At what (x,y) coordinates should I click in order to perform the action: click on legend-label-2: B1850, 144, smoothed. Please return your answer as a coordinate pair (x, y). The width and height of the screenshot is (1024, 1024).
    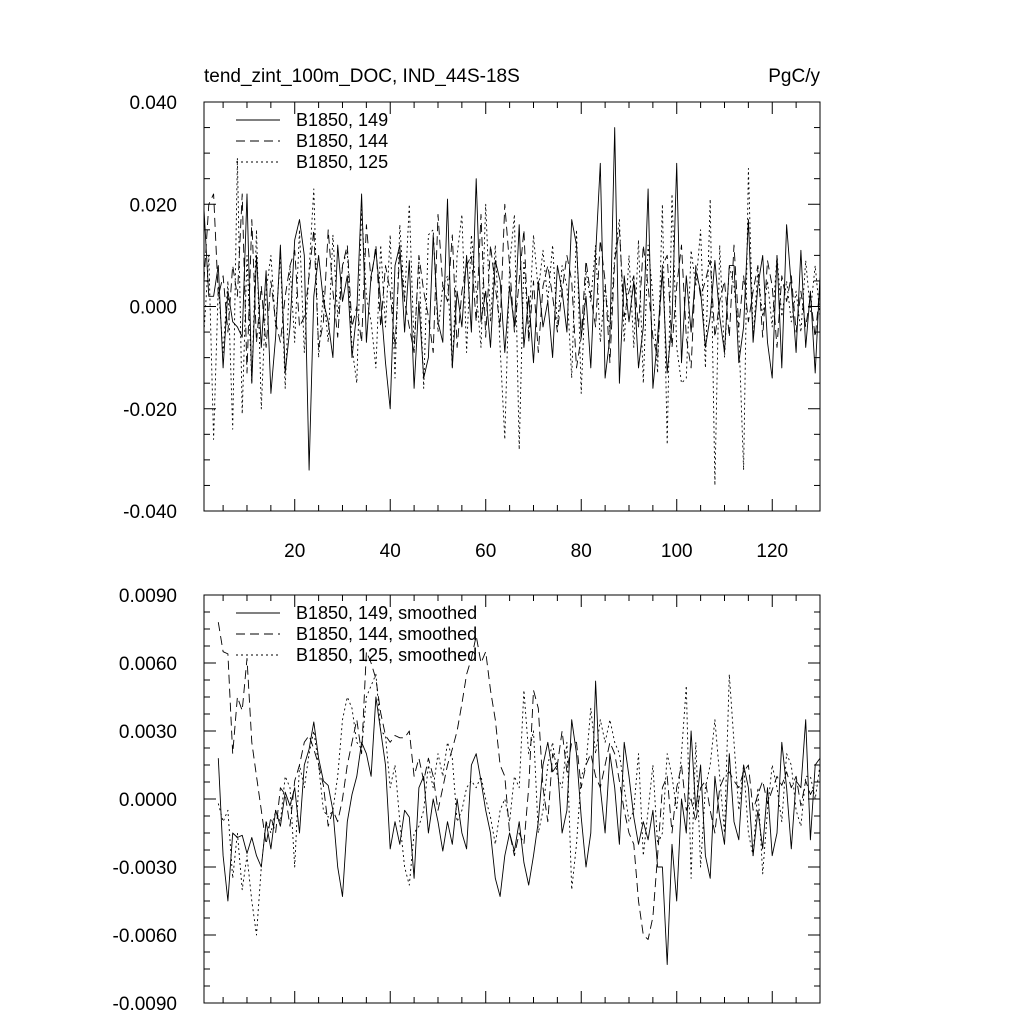
    Looking at the image, I should click on (386, 634).